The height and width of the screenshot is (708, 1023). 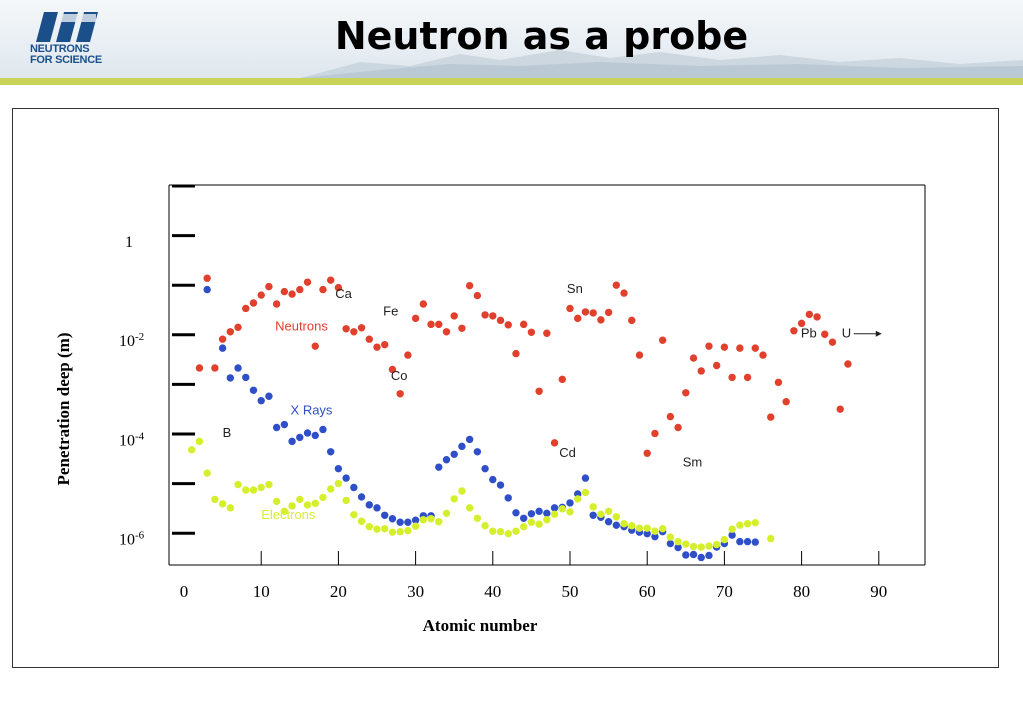 I want to click on u-arrow-head-icon, so click(x=878, y=333).